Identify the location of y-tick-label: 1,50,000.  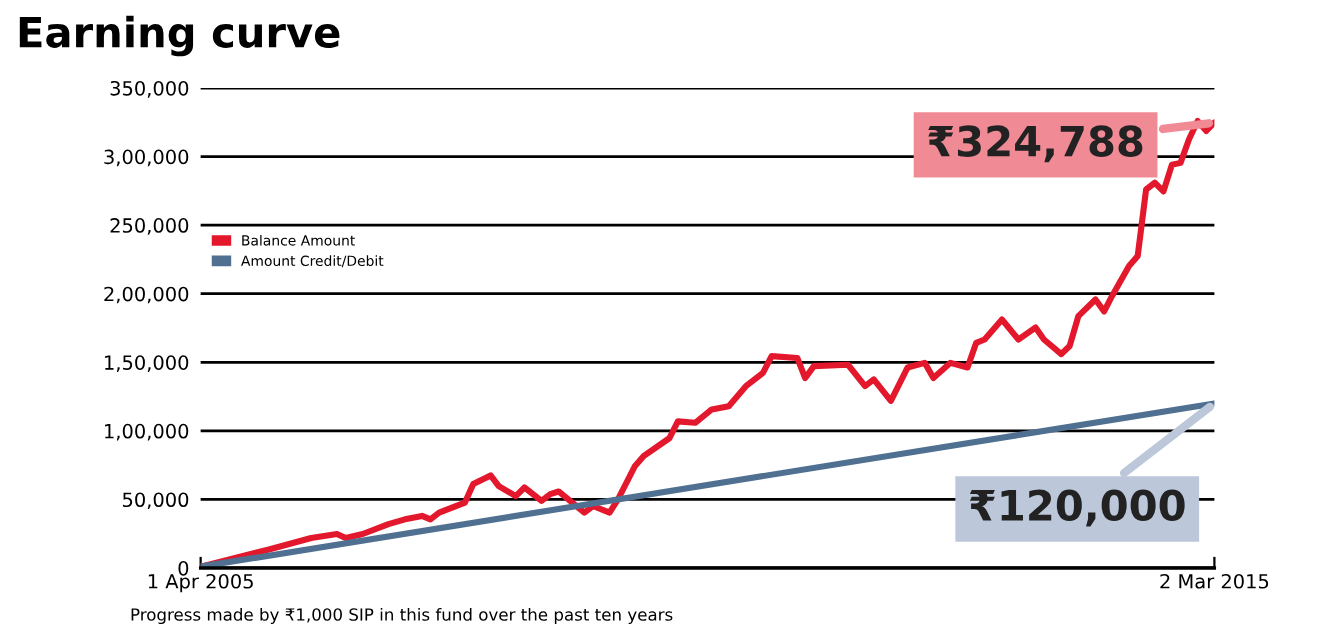
(147, 363).